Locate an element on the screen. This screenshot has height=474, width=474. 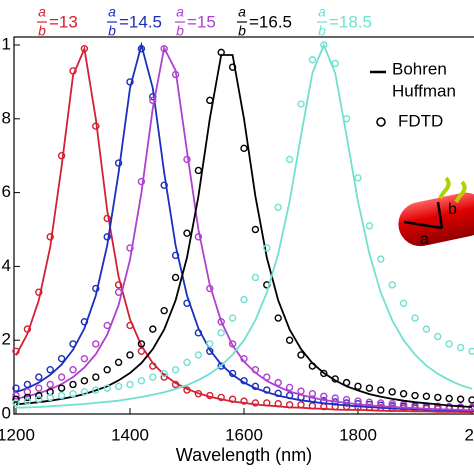
series-label: =16.5 is located at coordinates (270, 21).